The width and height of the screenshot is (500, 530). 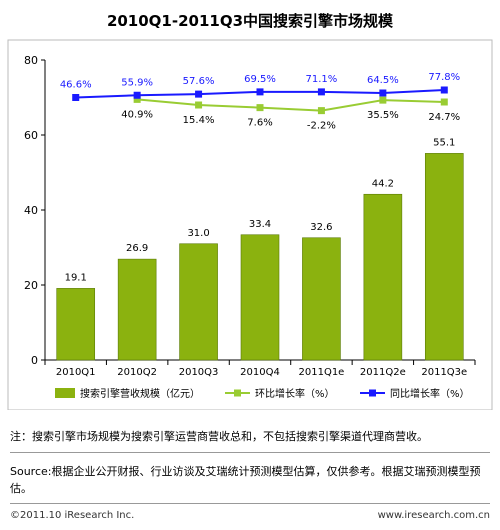 I want to click on y-tick-label: 20, so click(x=31, y=285).